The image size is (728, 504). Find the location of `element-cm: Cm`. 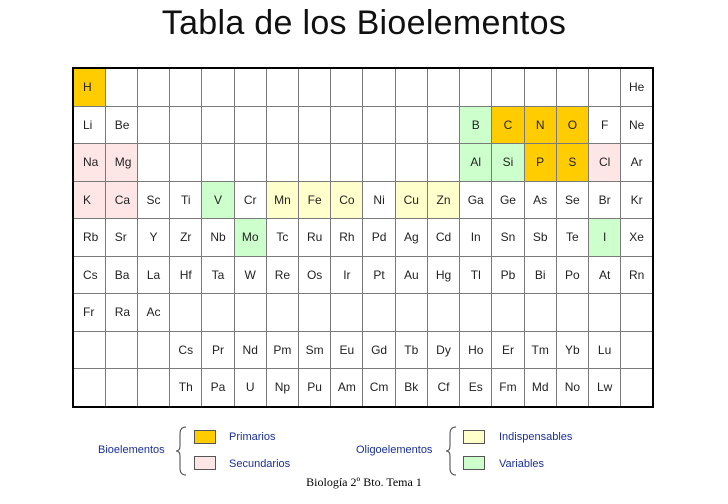

element-cm: Cm is located at coordinates (379, 387).